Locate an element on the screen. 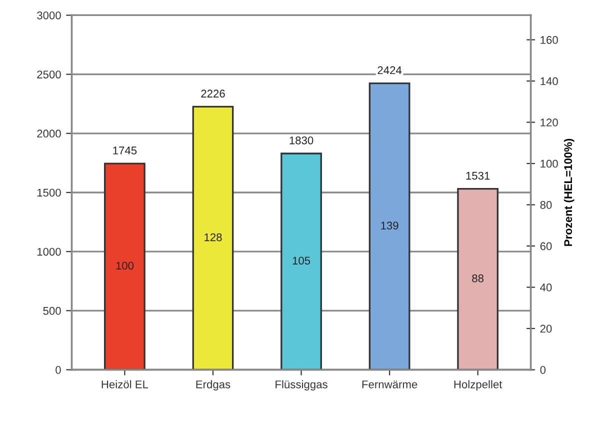 The width and height of the screenshot is (608, 435). y-tick-label: 1500 is located at coordinates (49, 192).